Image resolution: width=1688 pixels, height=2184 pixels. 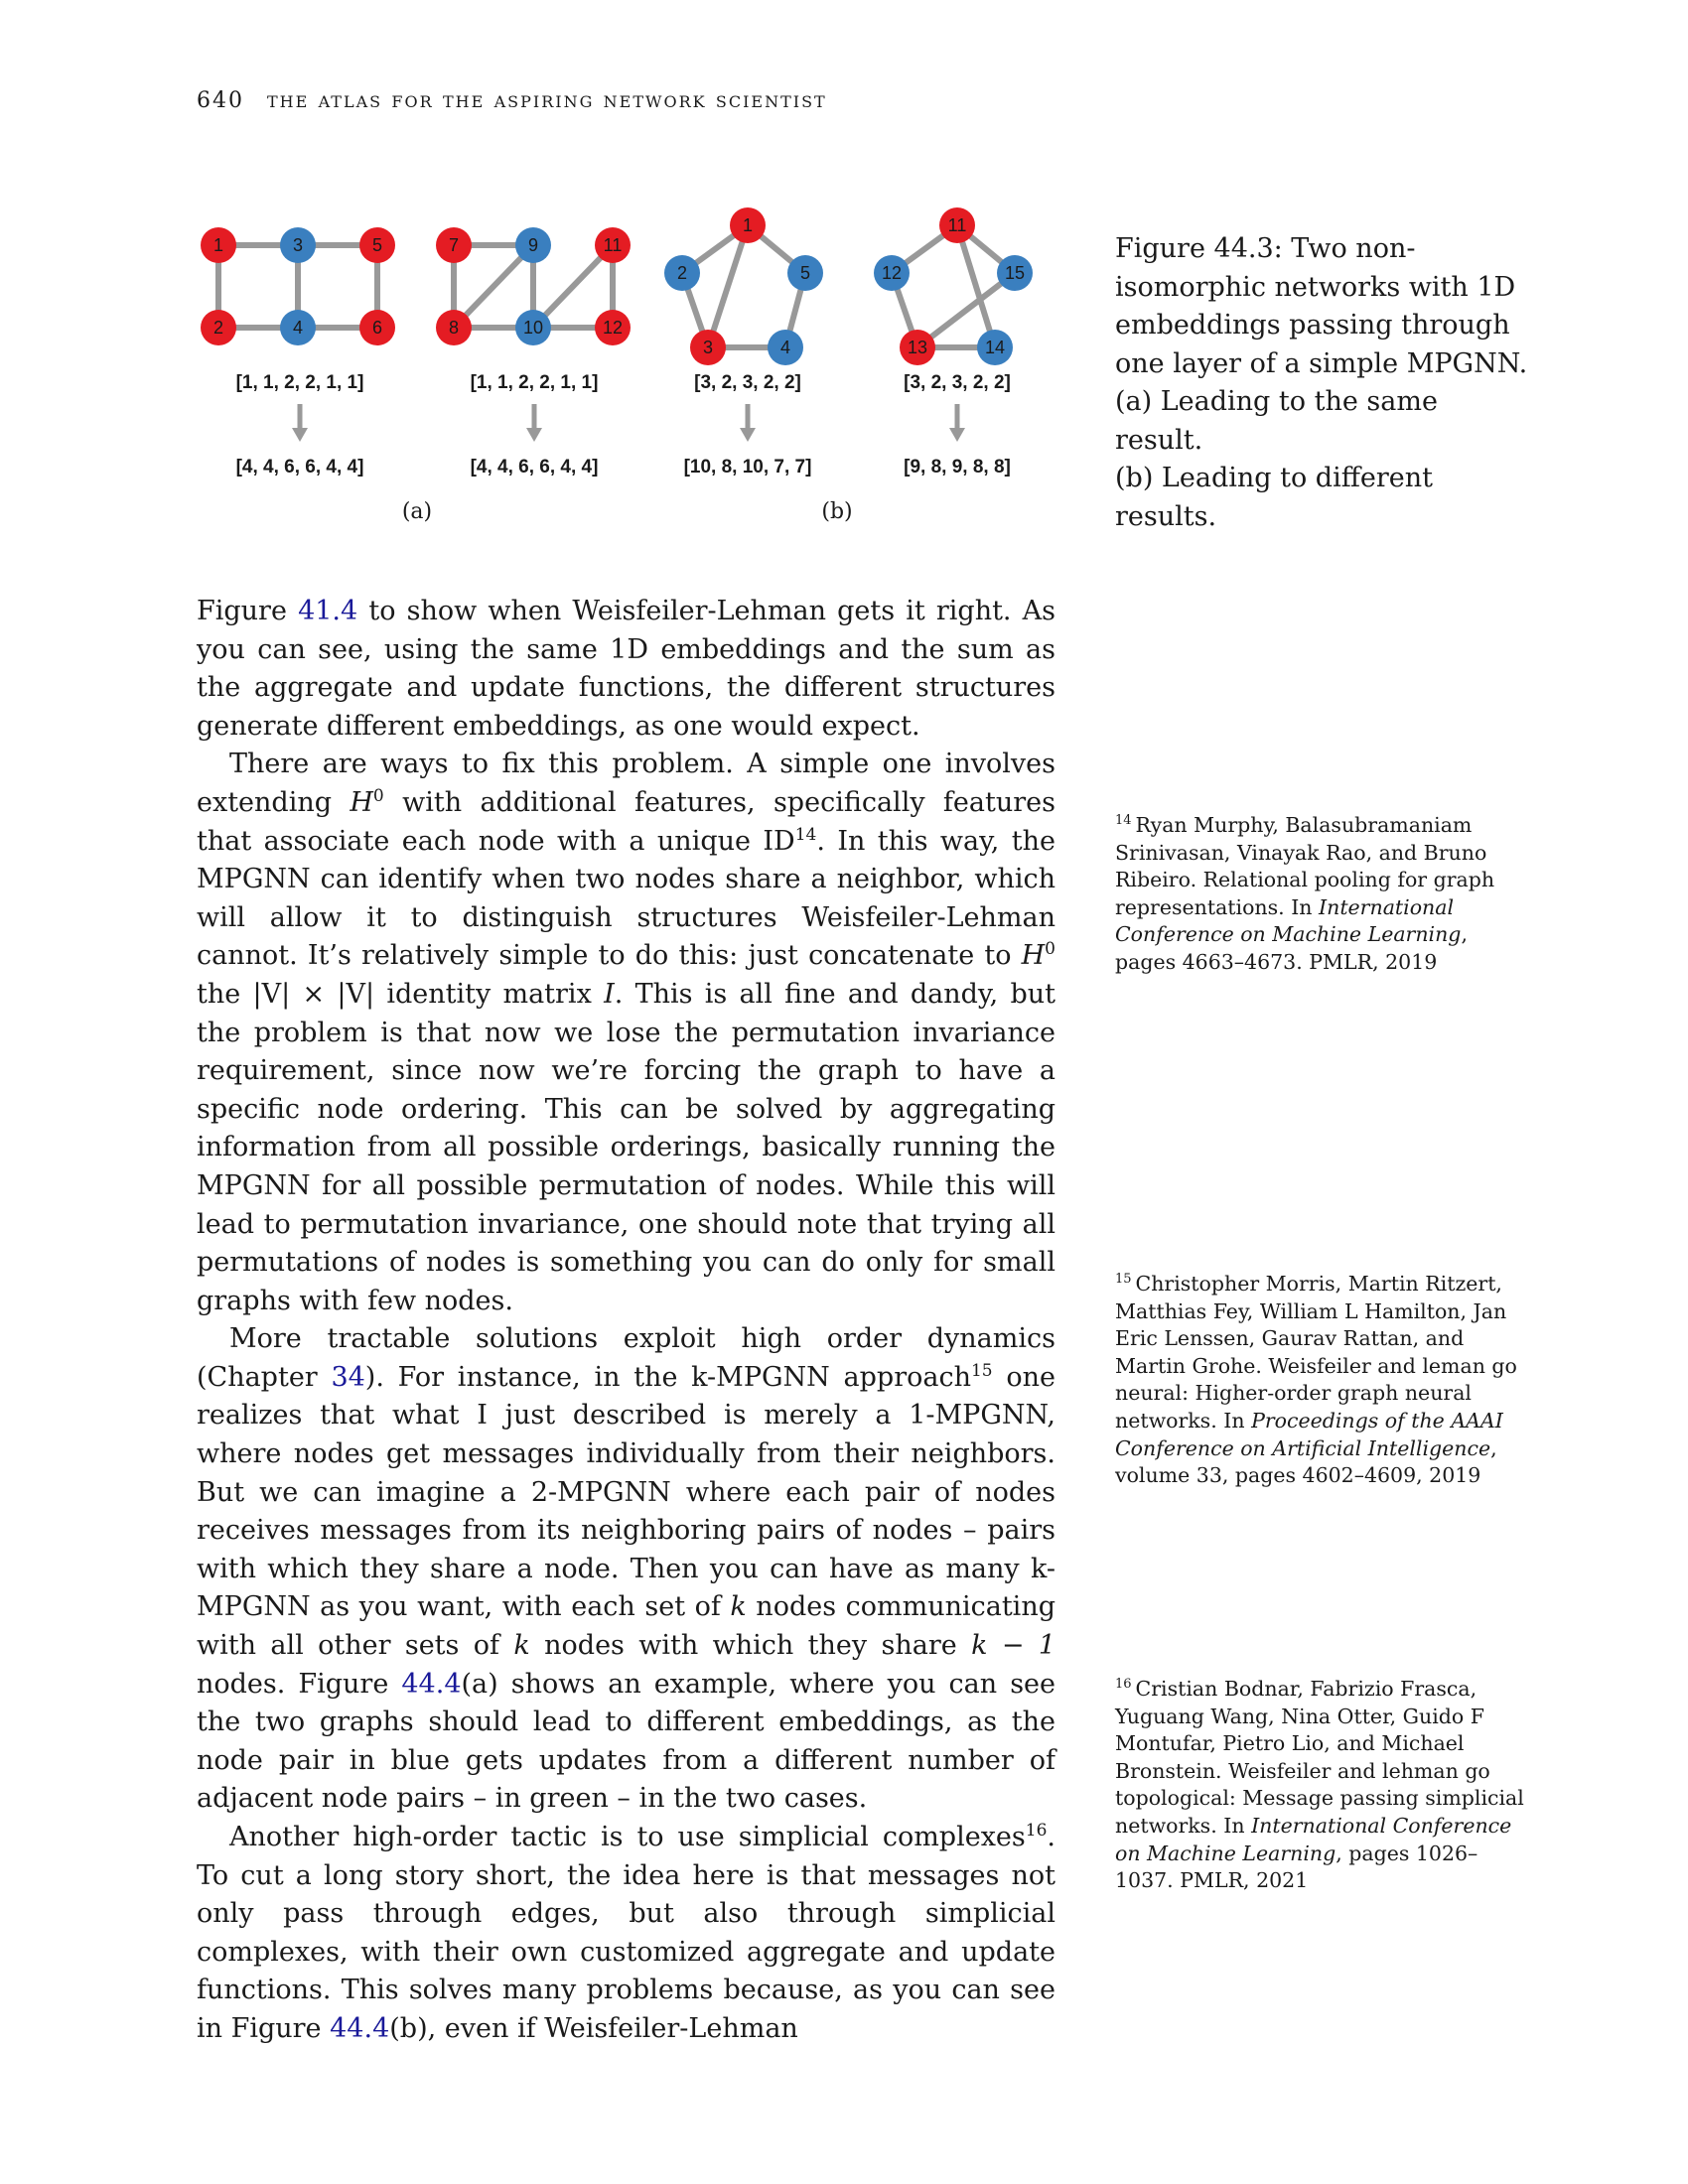 What do you see at coordinates (1123, 1280) in the screenshot?
I see `sidenote-number: 15` at bounding box center [1123, 1280].